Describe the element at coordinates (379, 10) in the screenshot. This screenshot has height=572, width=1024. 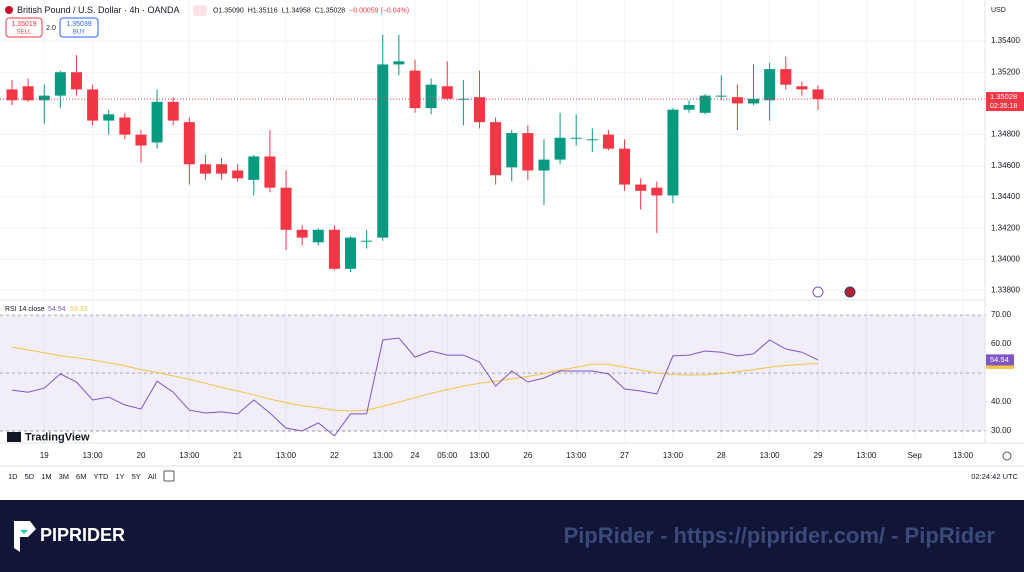
I see `ohlc-value: −0.00059 (−0.04%)` at that location.